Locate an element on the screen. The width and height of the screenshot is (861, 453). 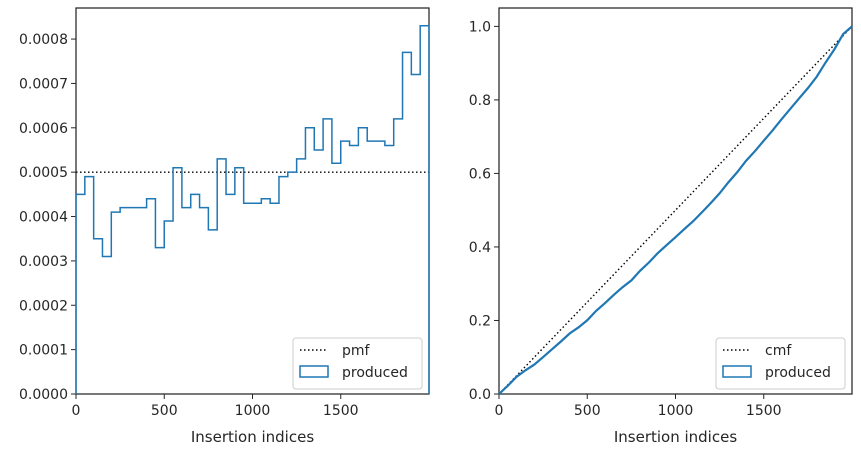
left-x-tick-label: 0 is located at coordinates (76, 411).